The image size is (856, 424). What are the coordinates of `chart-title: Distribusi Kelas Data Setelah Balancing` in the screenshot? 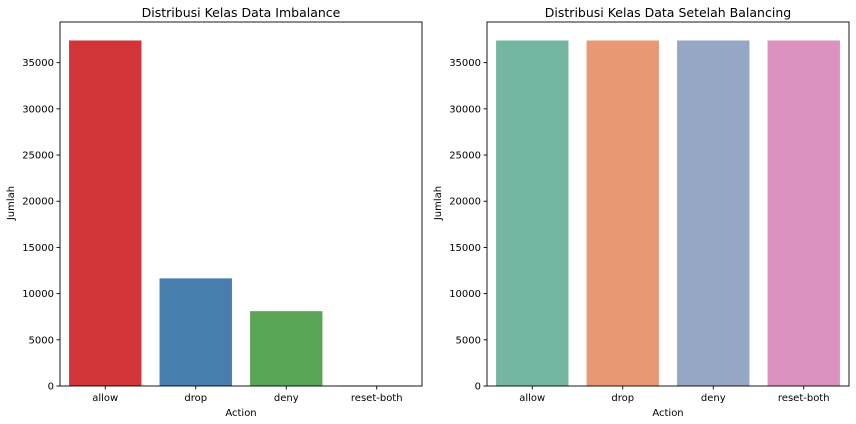 It's located at (668, 12).